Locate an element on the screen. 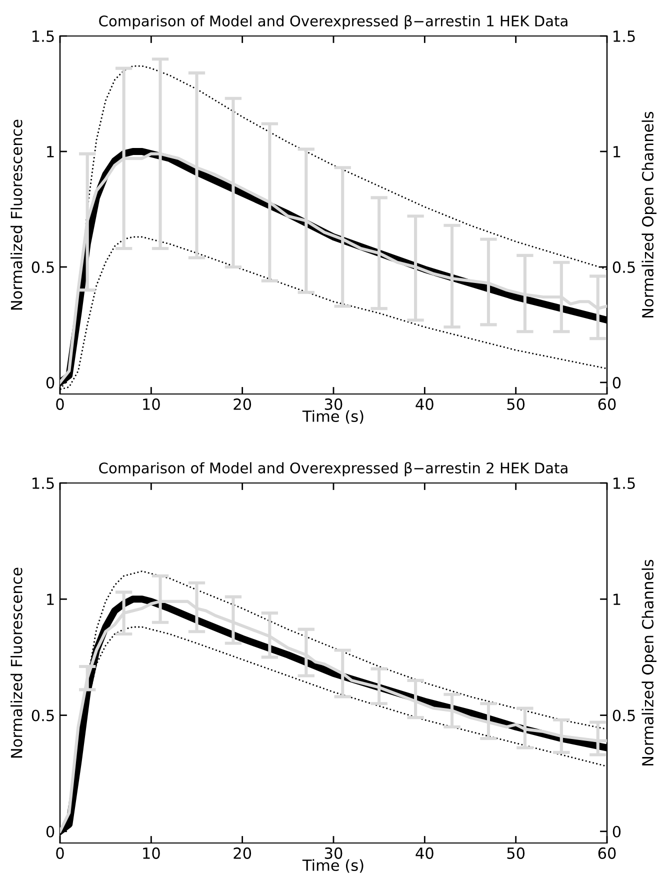 This screenshot has width=658, height=887. chart-title: Comparison of Model and Overexpressed β−arrestin 2 HEK Data is located at coordinates (333, 469).